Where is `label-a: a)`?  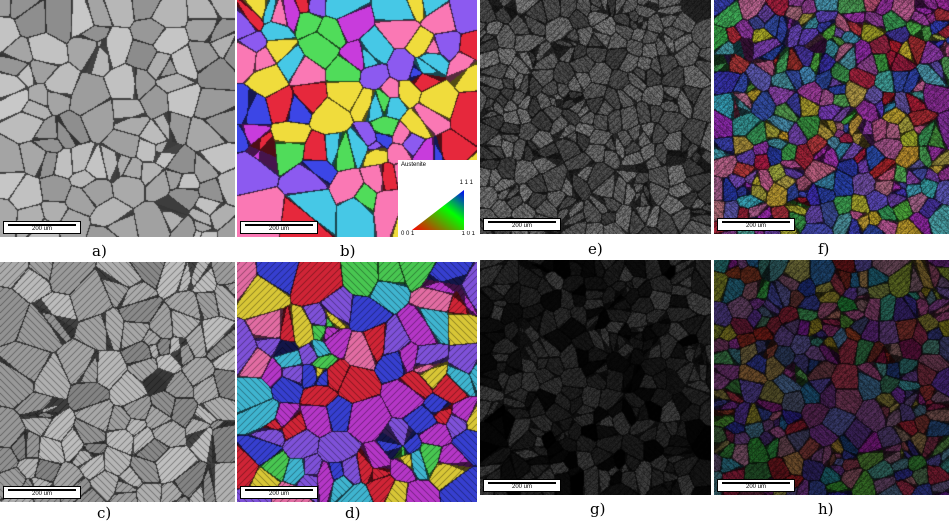 label-a: a) is located at coordinates (99, 251).